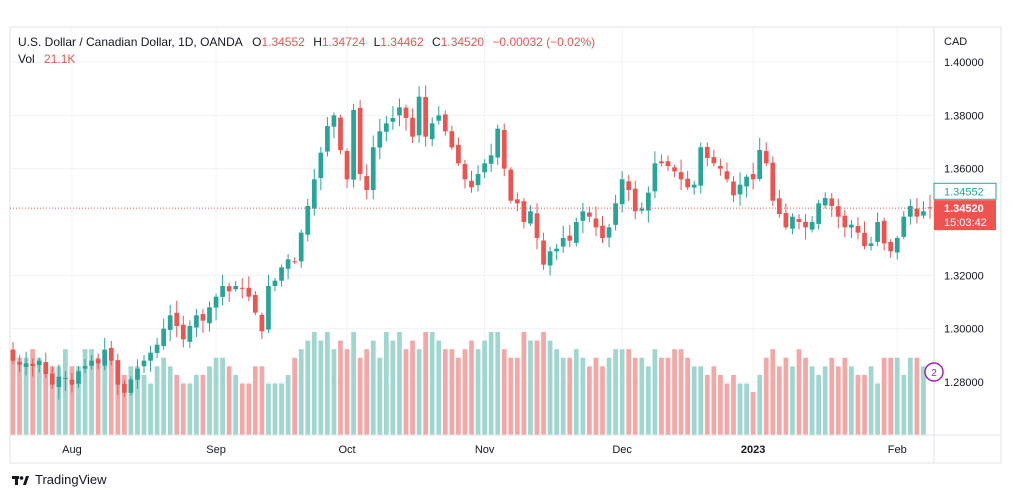 The height and width of the screenshot is (503, 1012). What do you see at coordinates (964, 192) in the screenshot?
I see `open-price-tag-label: 1.34552` at bounding box center [964, 192].